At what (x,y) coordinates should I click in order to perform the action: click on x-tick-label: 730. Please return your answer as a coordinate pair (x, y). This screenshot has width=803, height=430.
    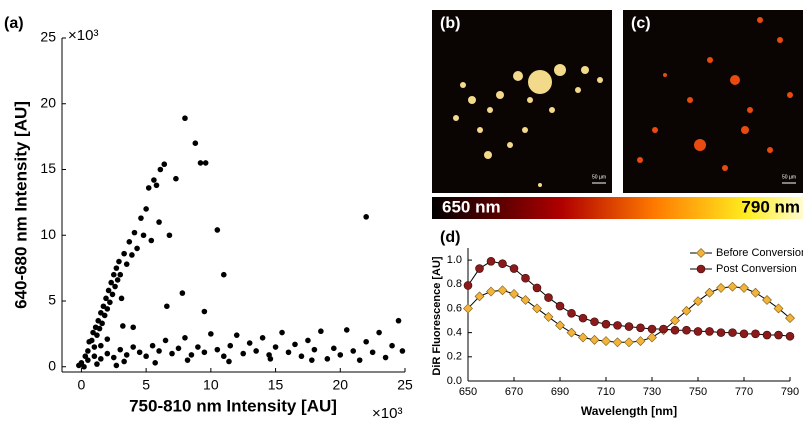
    Looking at the image, I should click on (652, 392).